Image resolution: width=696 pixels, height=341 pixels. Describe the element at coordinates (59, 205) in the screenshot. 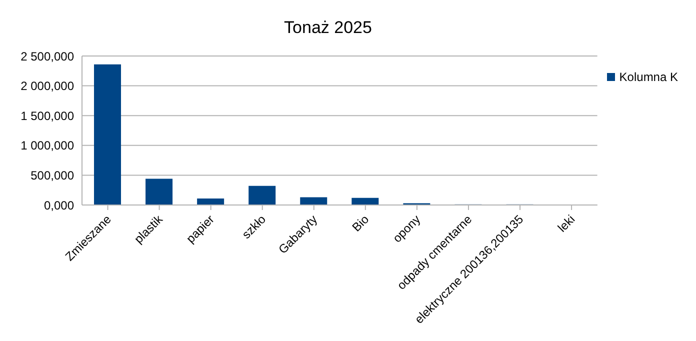

I see `y-tick-label: 0,000` at that location.